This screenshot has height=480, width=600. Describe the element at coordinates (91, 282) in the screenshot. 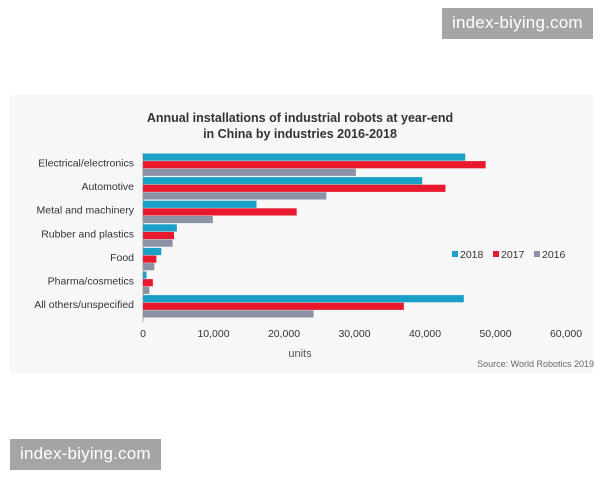

I see `category-label: Pharma/cosmetics` at that location.